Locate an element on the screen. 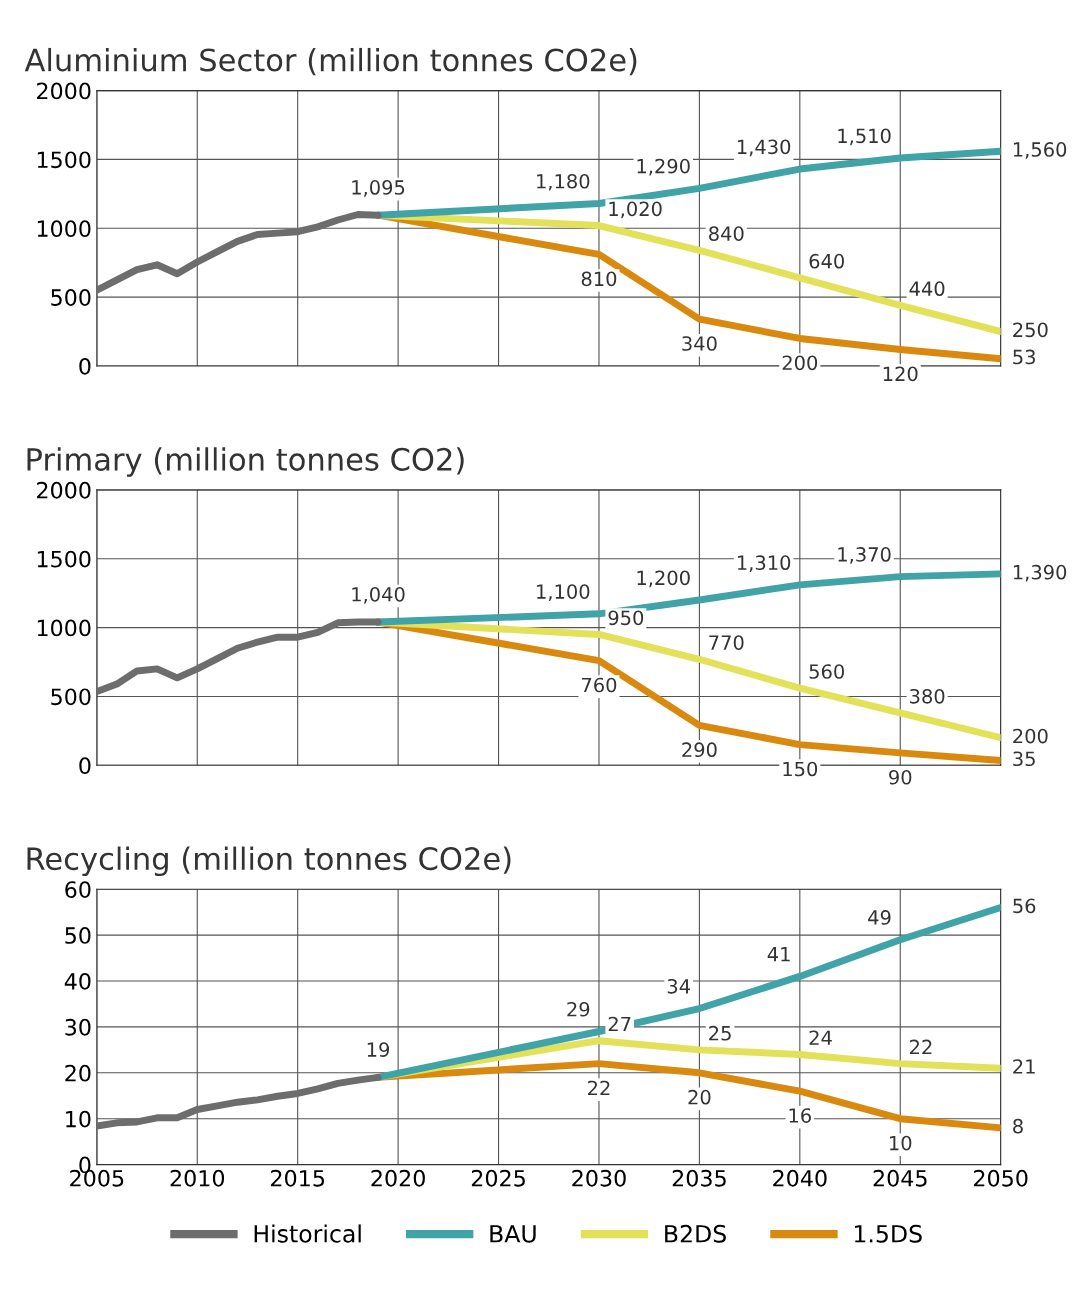  data-label: 1,100 is located at coordinates (563, 592).